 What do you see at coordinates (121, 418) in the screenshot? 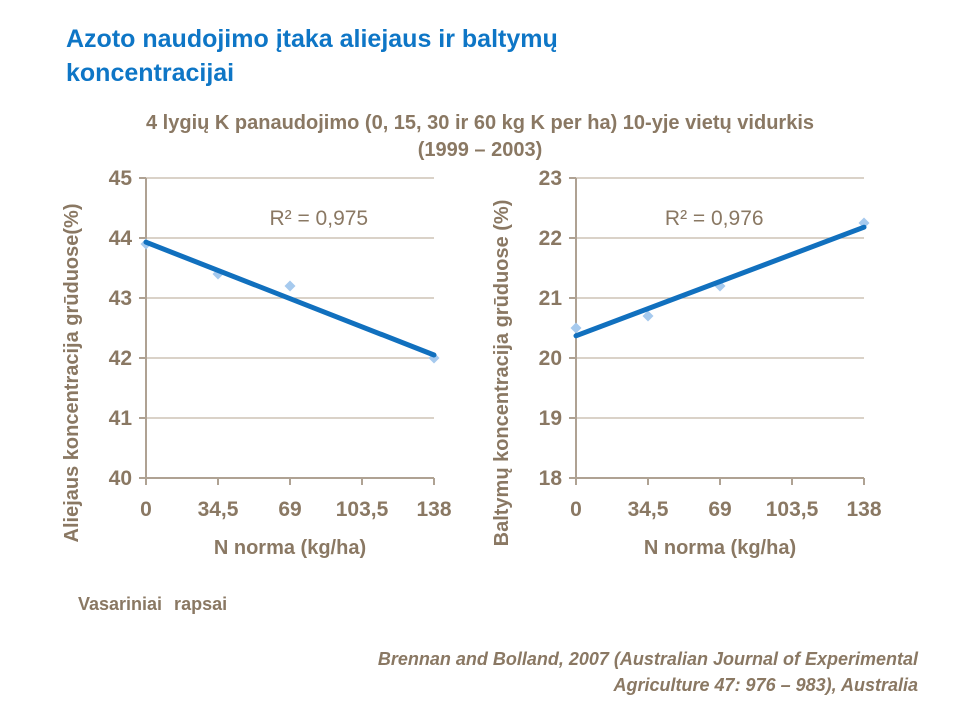
I see `svg-text: 41` at bounding box center [121, 418].